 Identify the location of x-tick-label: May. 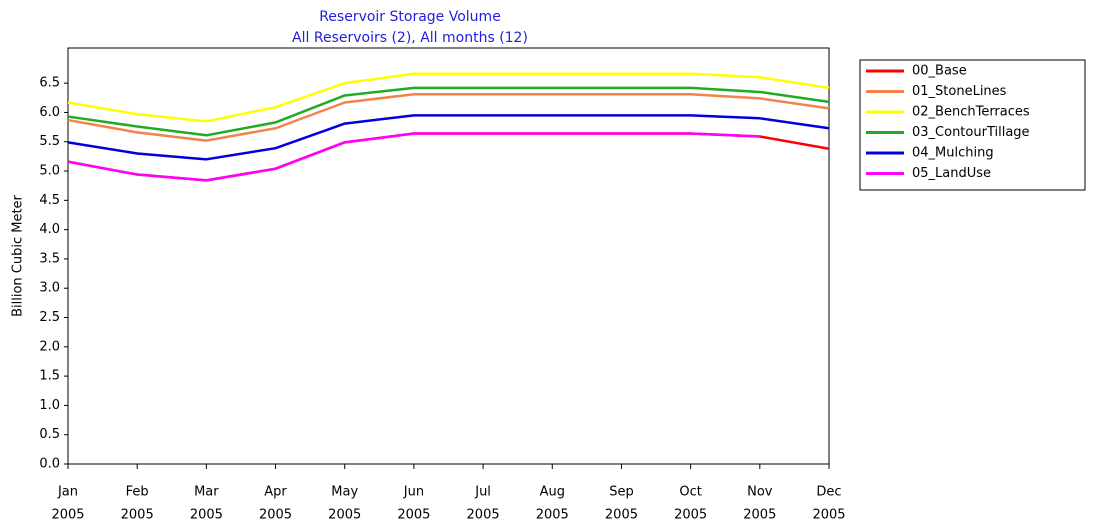
(344, 492).